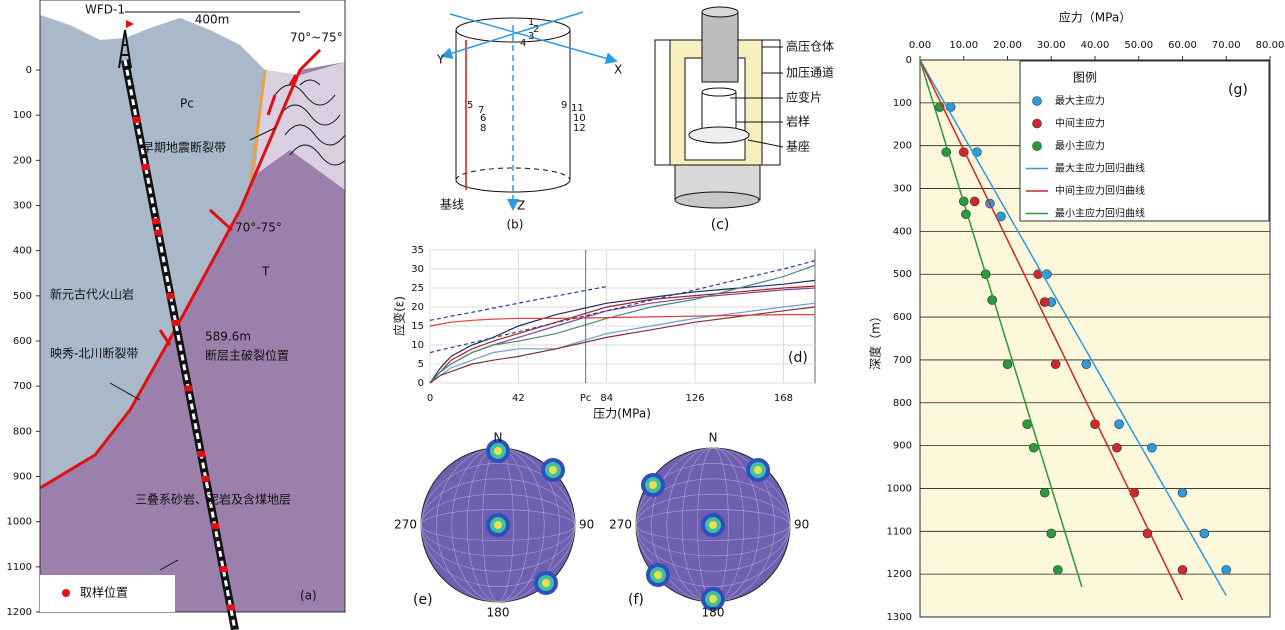 The width and height of the screenshot is (1285, 630). I want to click on legend-label: 中间主应力回归曲线, so click(1100, 190).